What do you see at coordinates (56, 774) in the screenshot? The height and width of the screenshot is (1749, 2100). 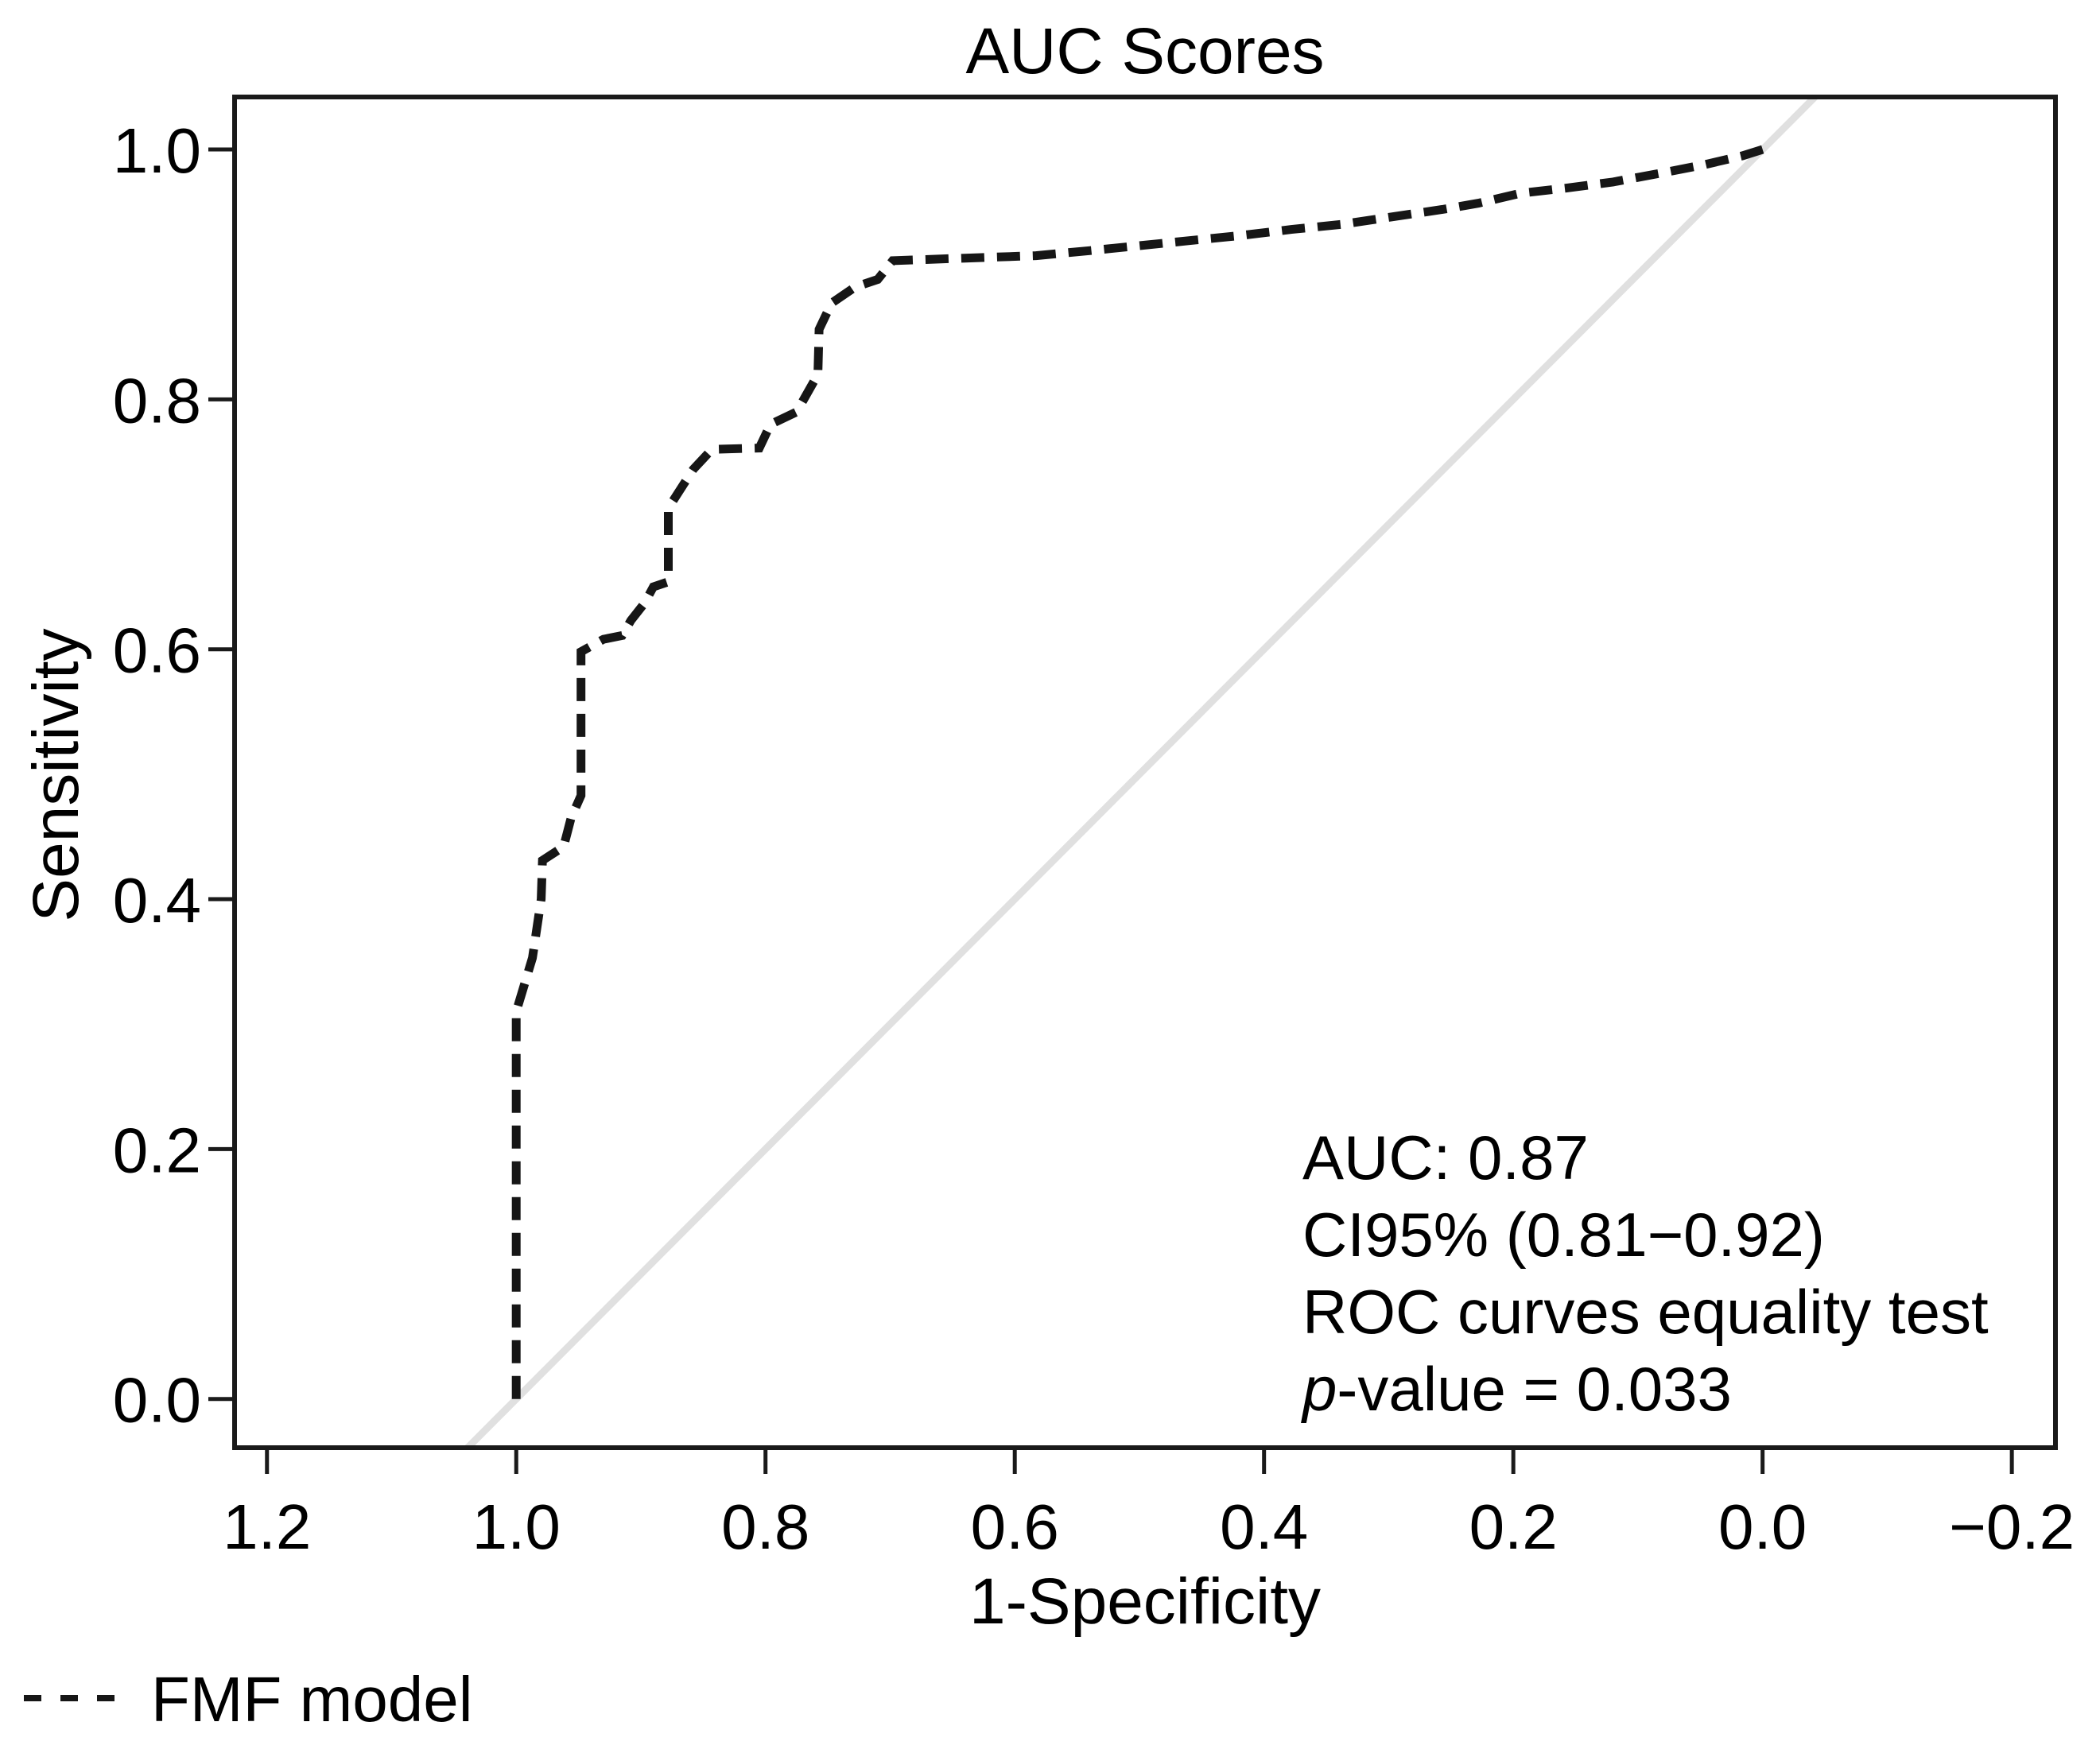 I see `y-axis-label: Sensitivity` at bounding box center [56, 774].